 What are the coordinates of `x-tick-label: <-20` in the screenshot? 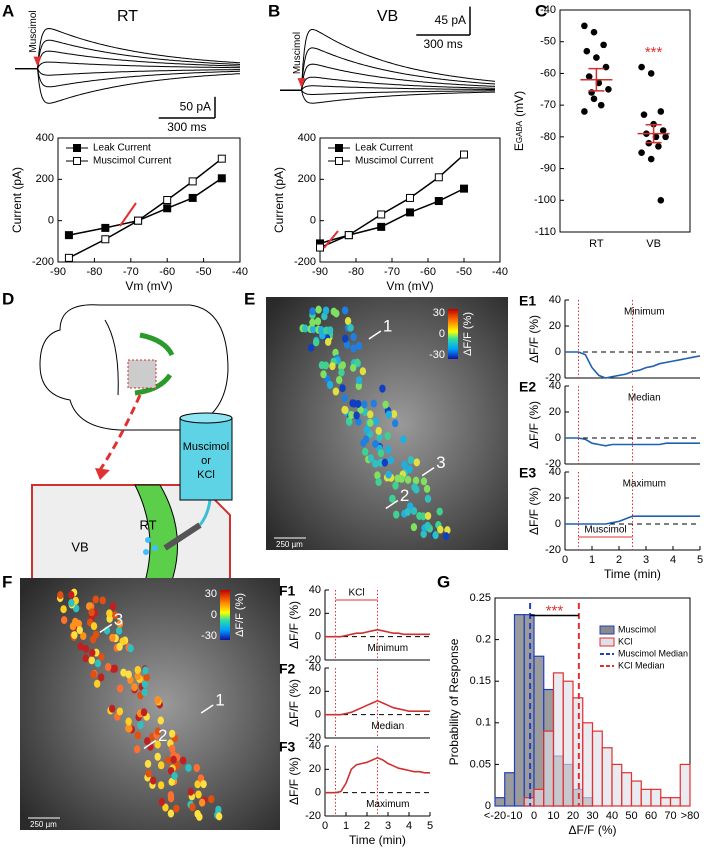 It's located at (495, 816).